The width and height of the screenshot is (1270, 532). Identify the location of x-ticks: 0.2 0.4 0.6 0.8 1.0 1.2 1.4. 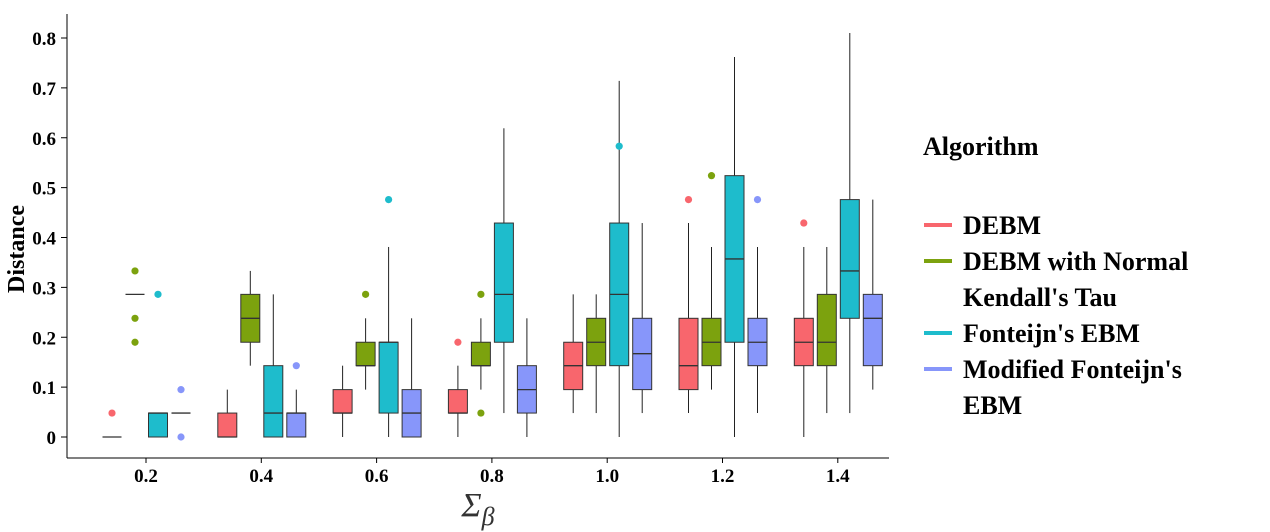
(492, 472).